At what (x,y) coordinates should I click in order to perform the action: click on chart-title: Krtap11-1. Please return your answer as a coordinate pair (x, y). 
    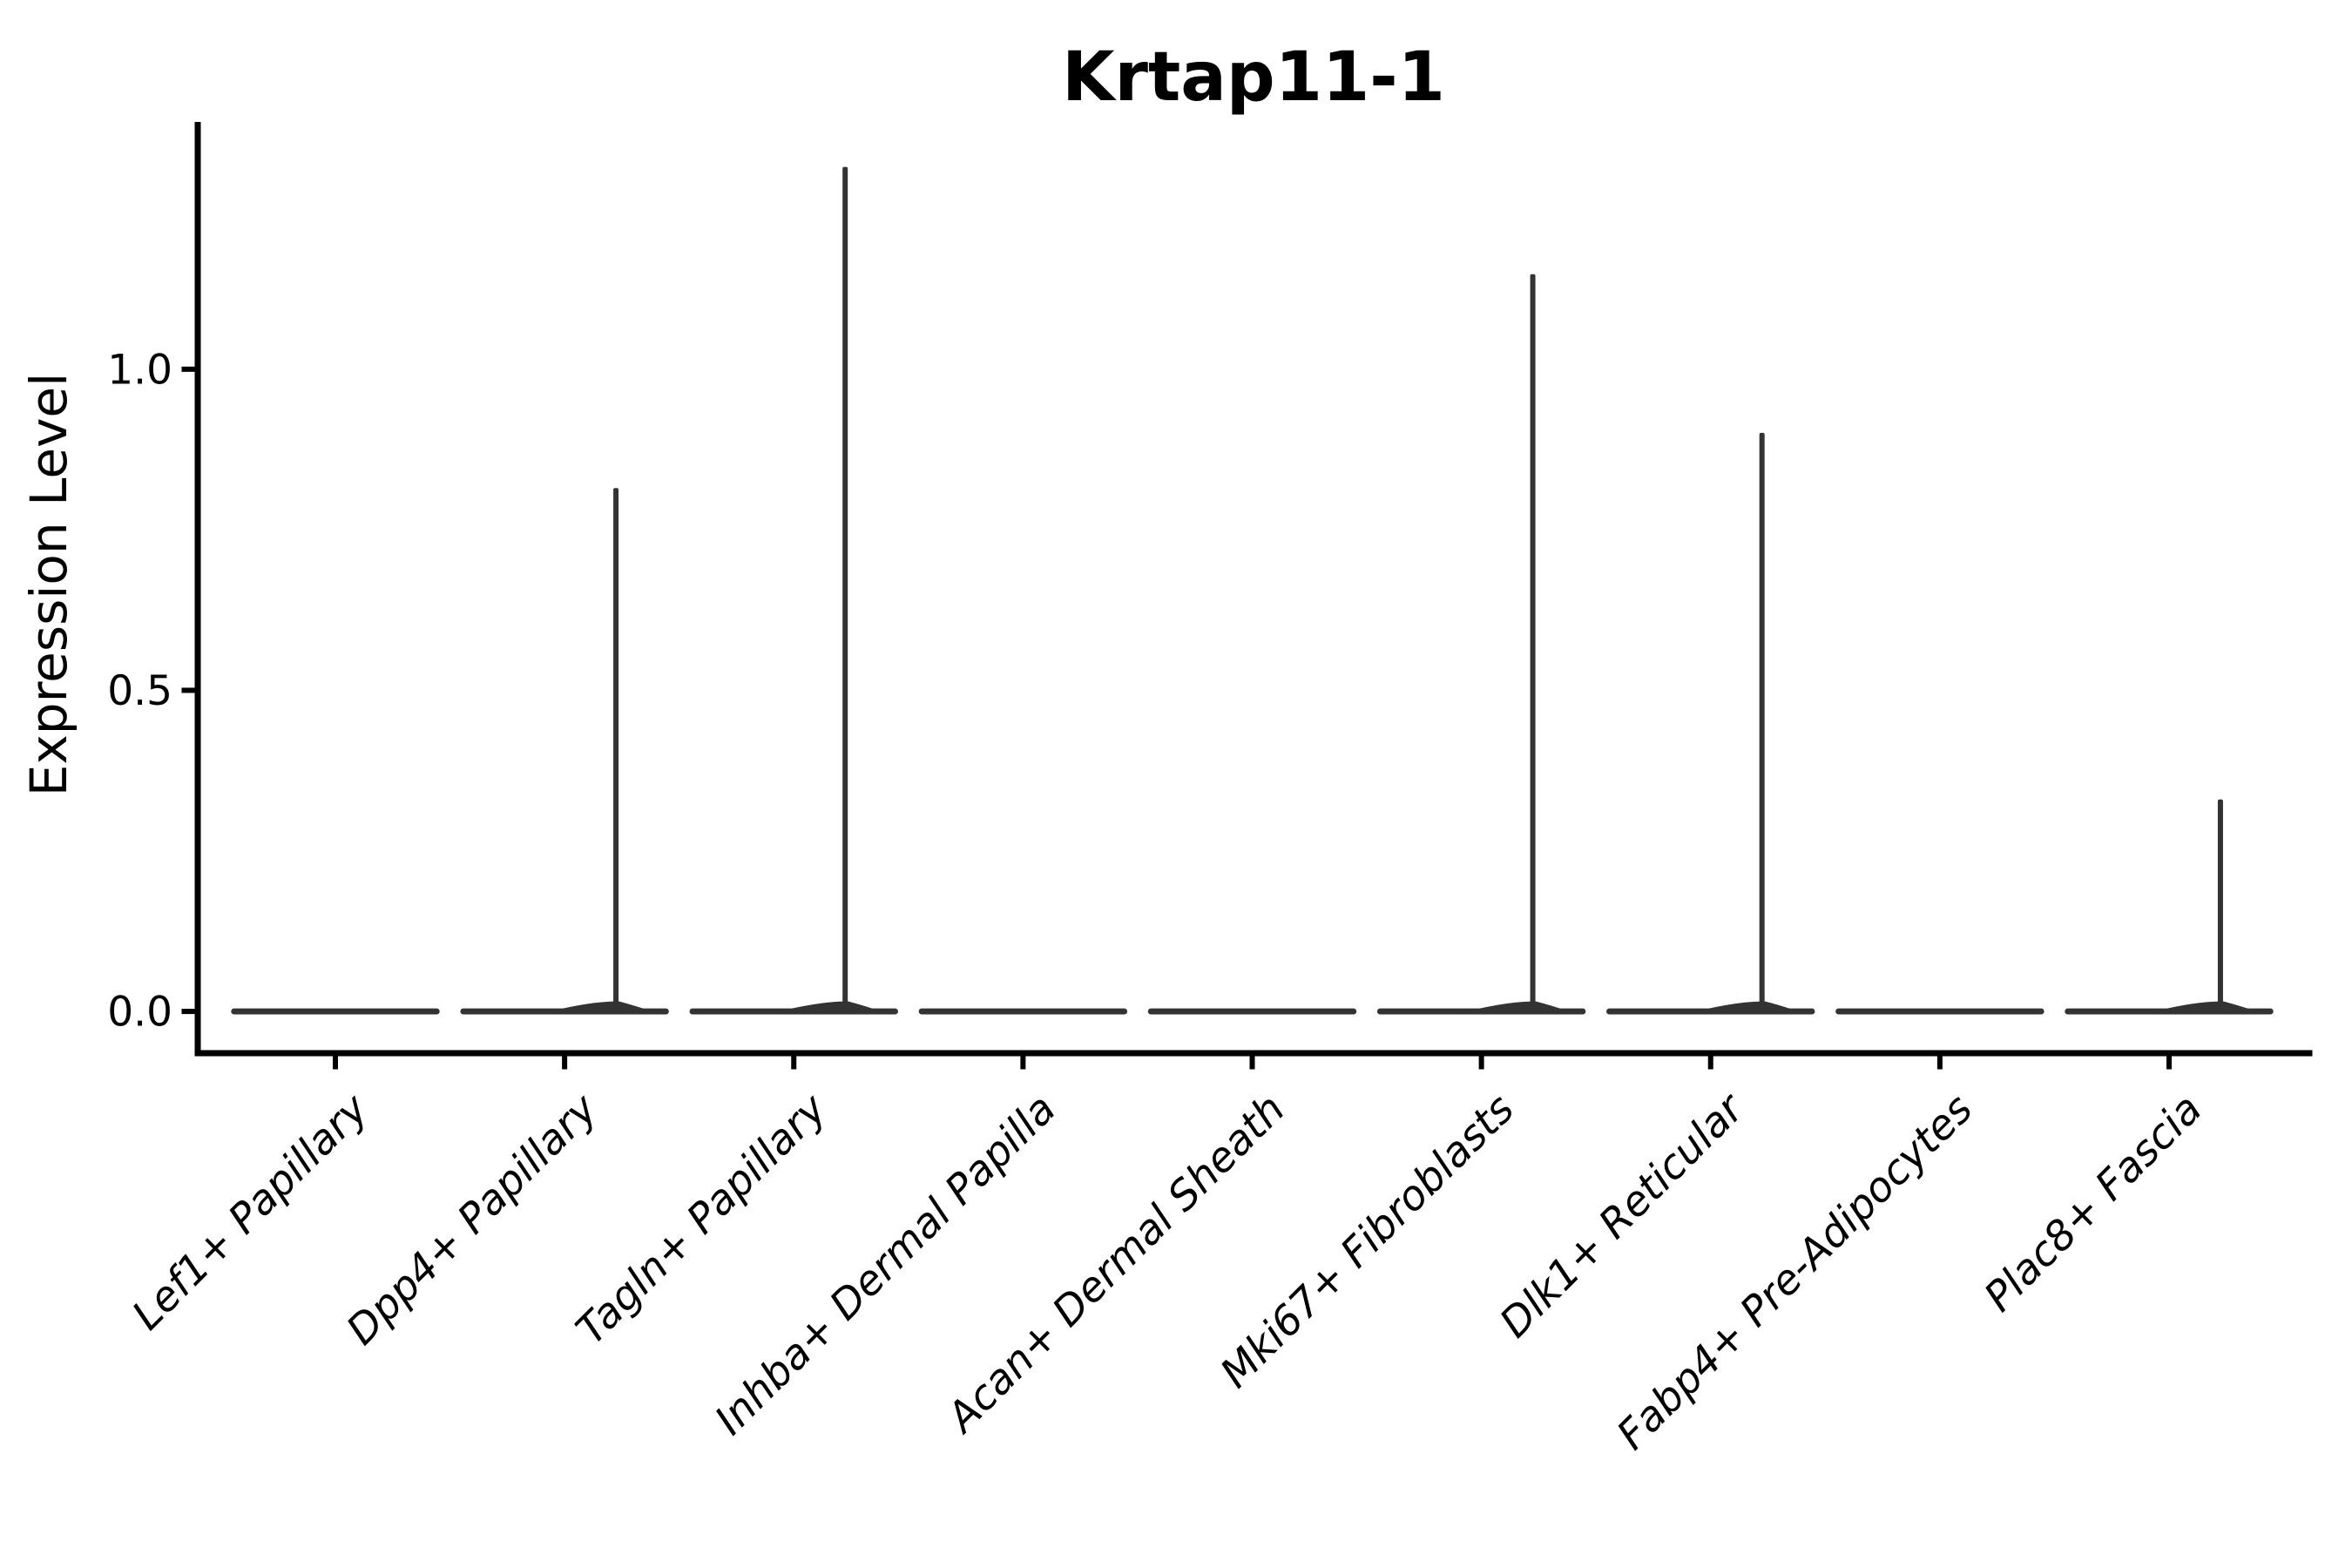
    Looking at the image, I should click on (1253, 77).